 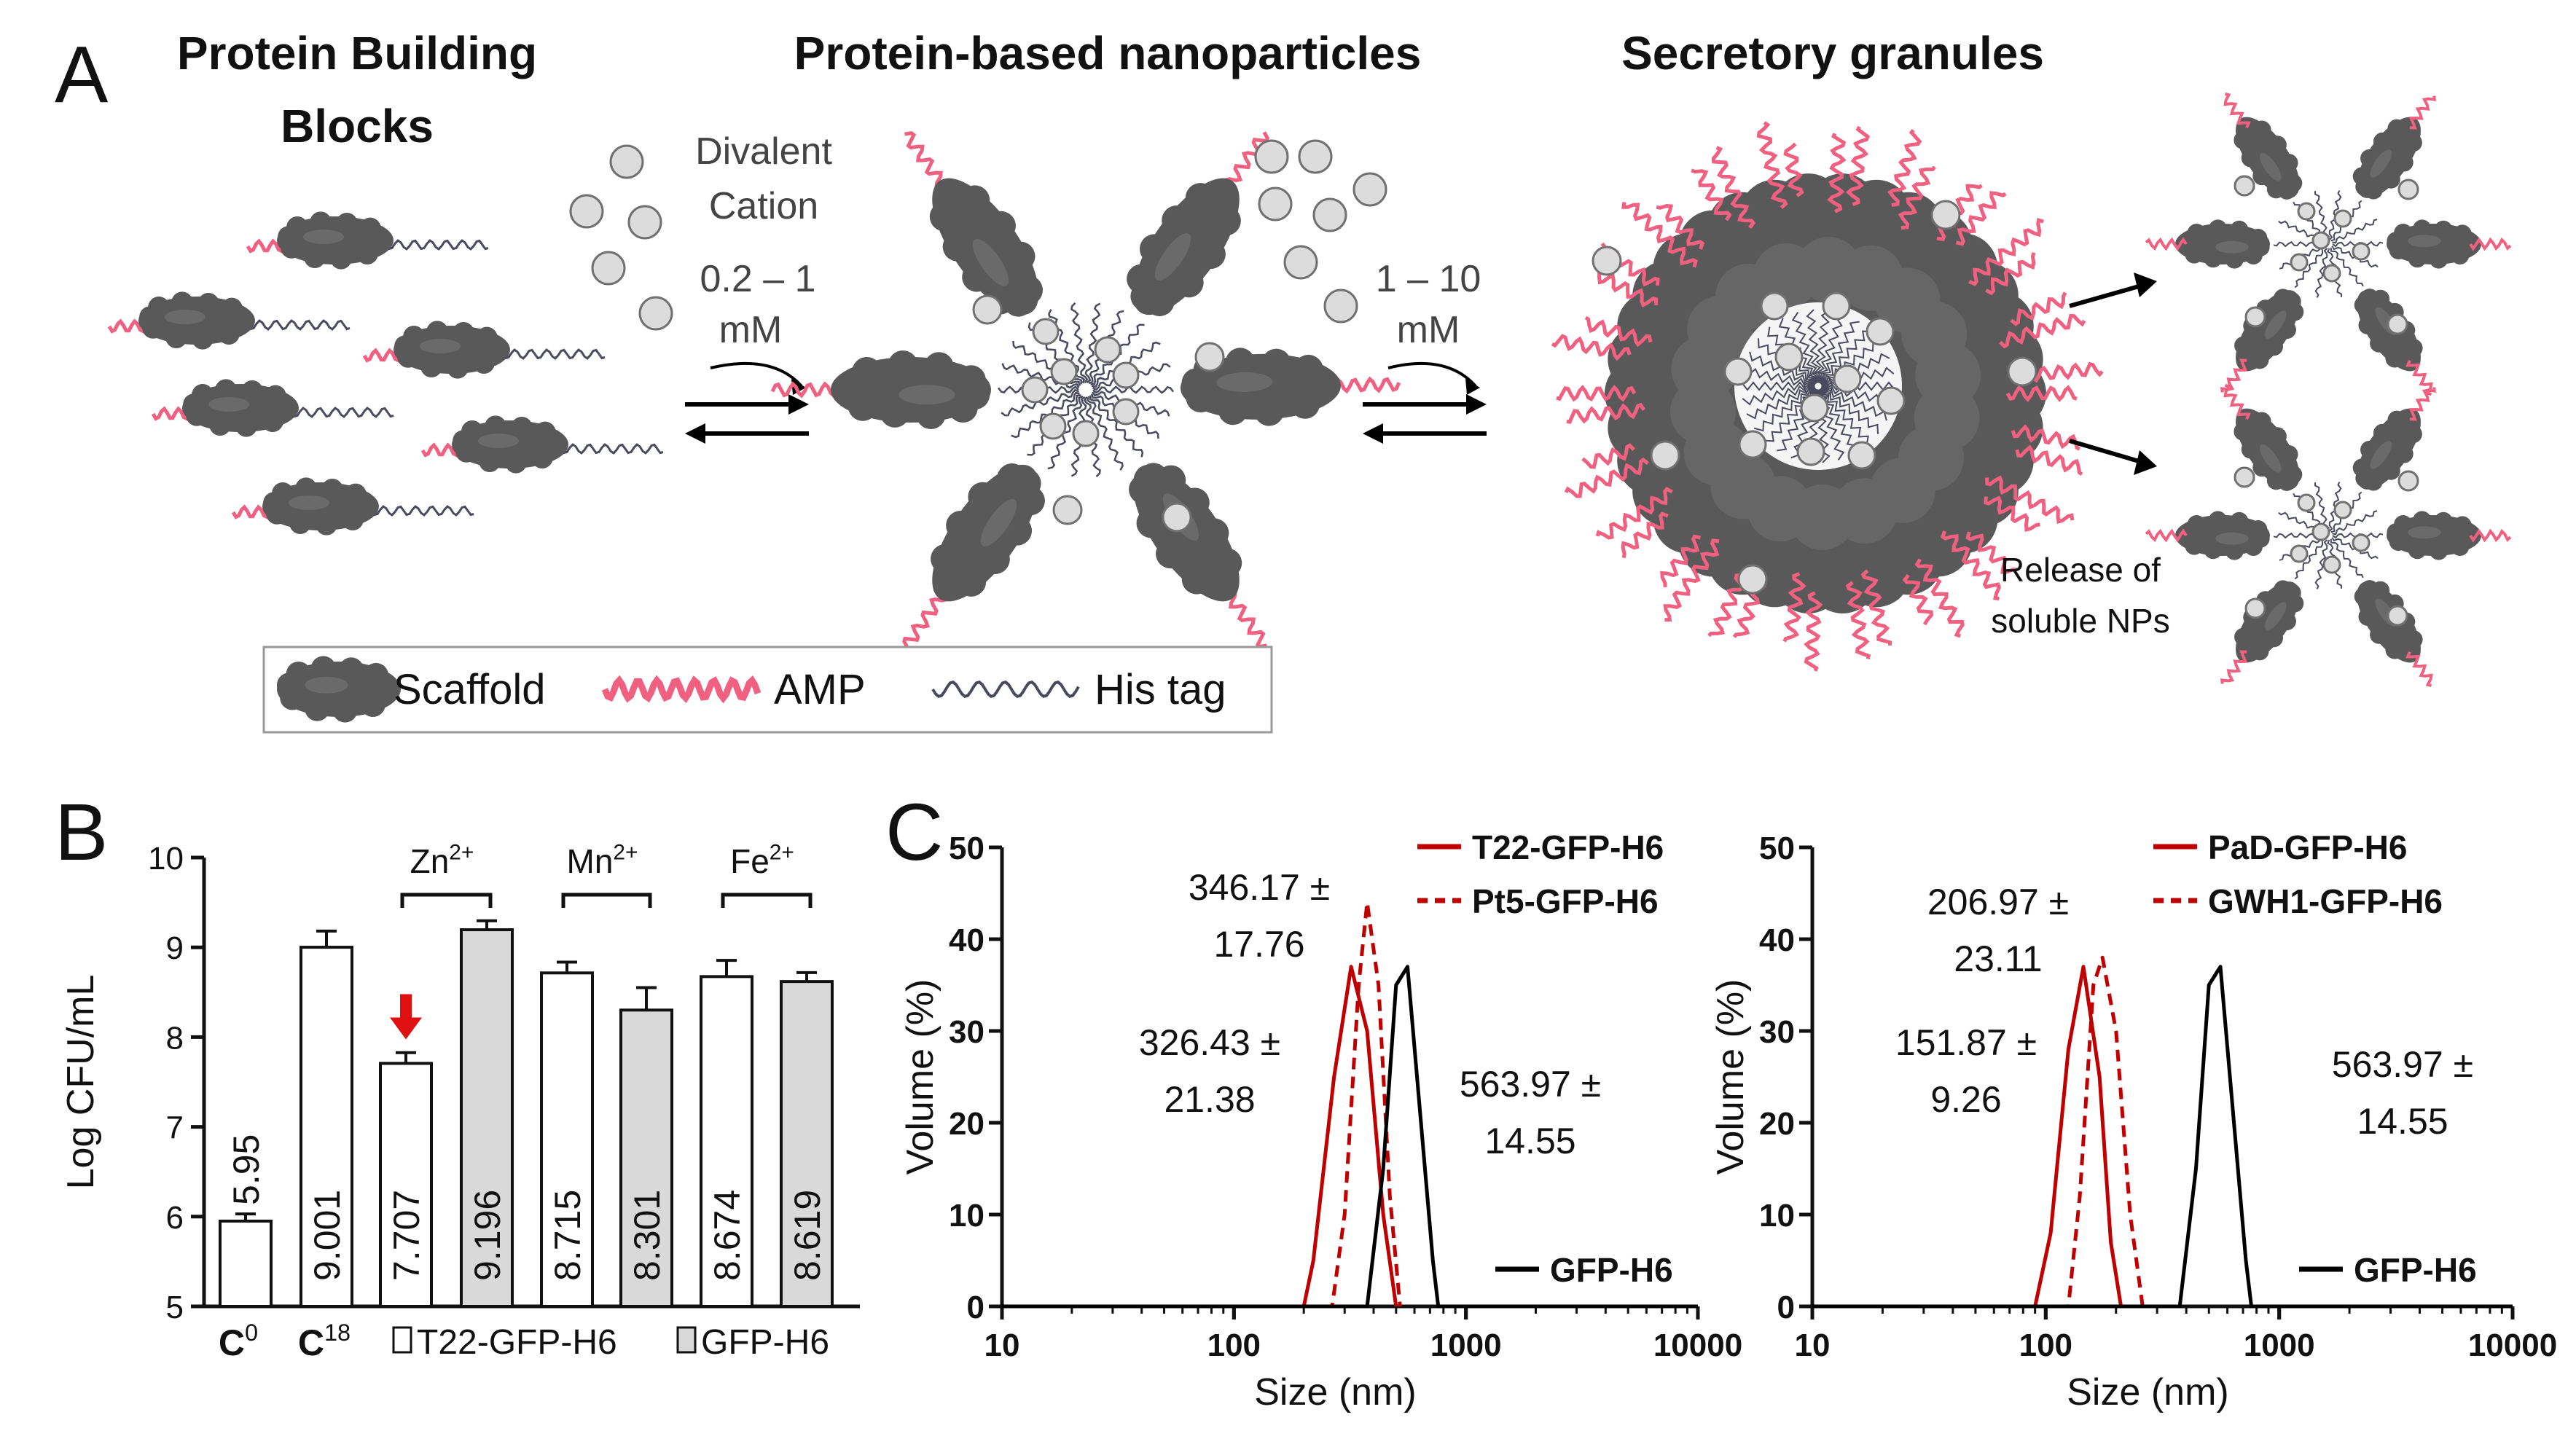 What do you see at coordinates (1466, 1345) in the screenshot?
I see `c1-x-tick-label: 1000` at bounding box center [1466, 1345].